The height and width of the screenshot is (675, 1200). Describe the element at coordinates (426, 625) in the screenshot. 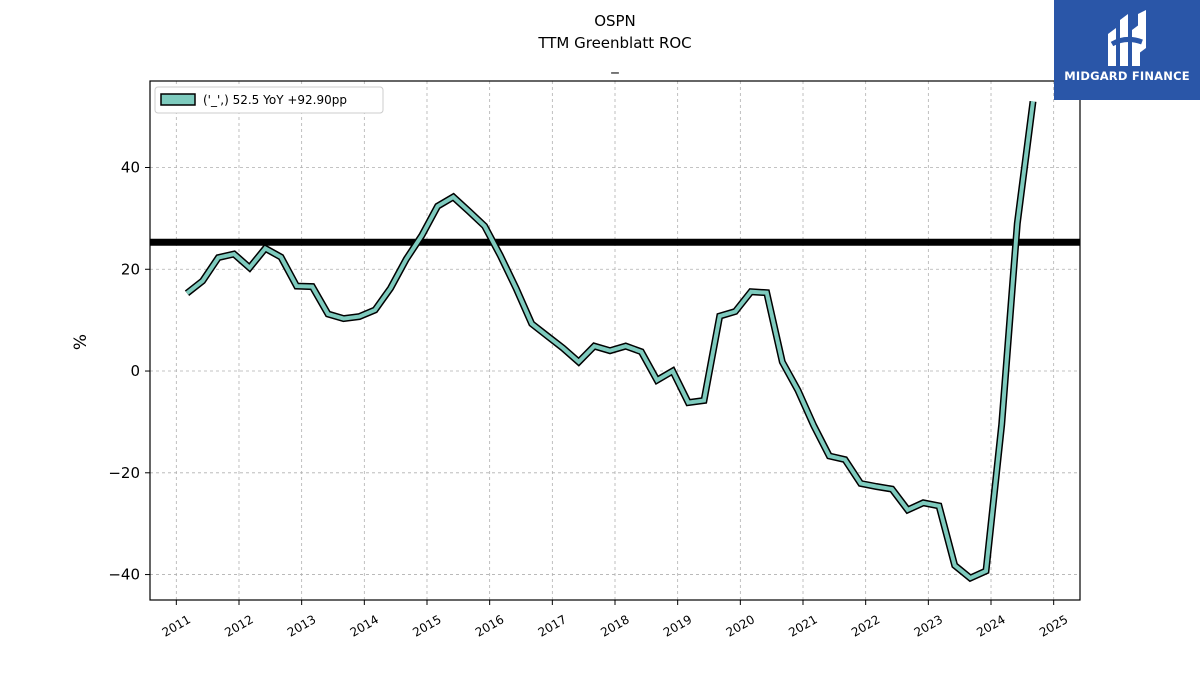

I see `x-tick-label: 2015` at that location.